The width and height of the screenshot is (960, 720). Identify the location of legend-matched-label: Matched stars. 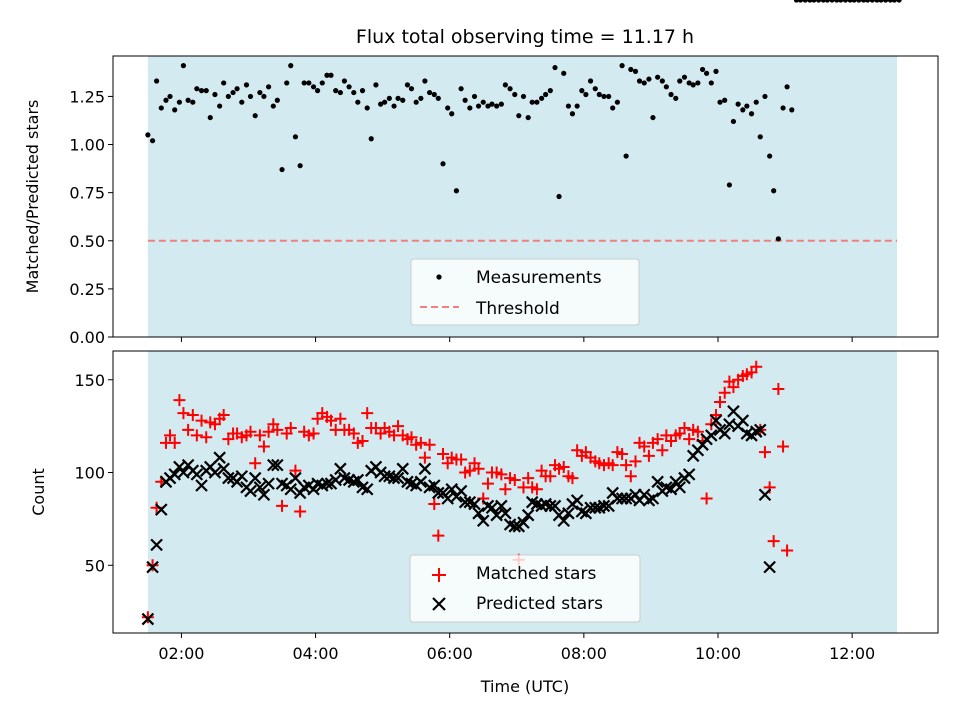
(536, 574).